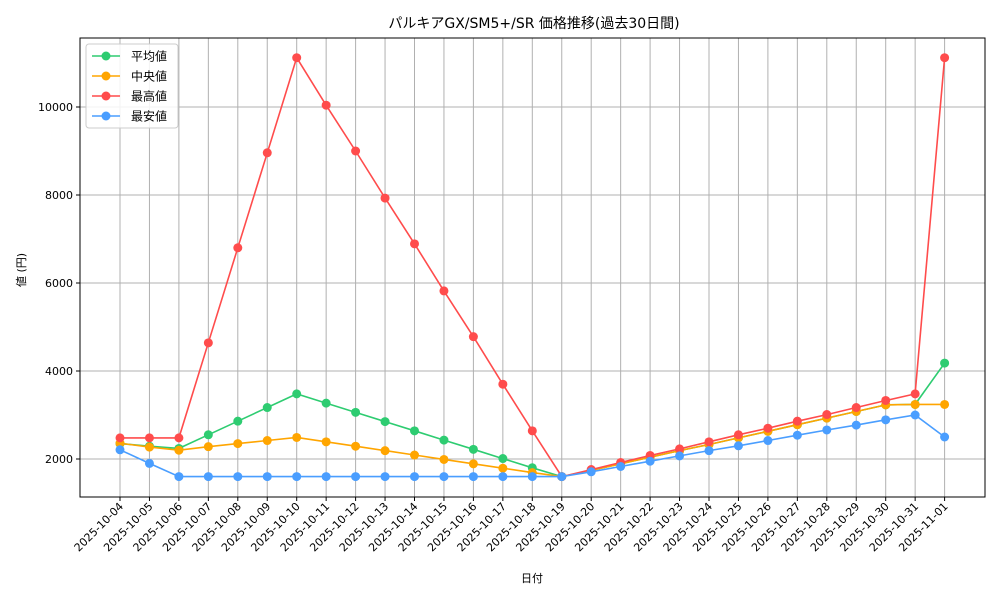 Image resolution: width=1000 pixels, height=600 pixels. I want to click on y-axis-ticks: 2000 4000 6000 8000 10000, so click(59, 283).